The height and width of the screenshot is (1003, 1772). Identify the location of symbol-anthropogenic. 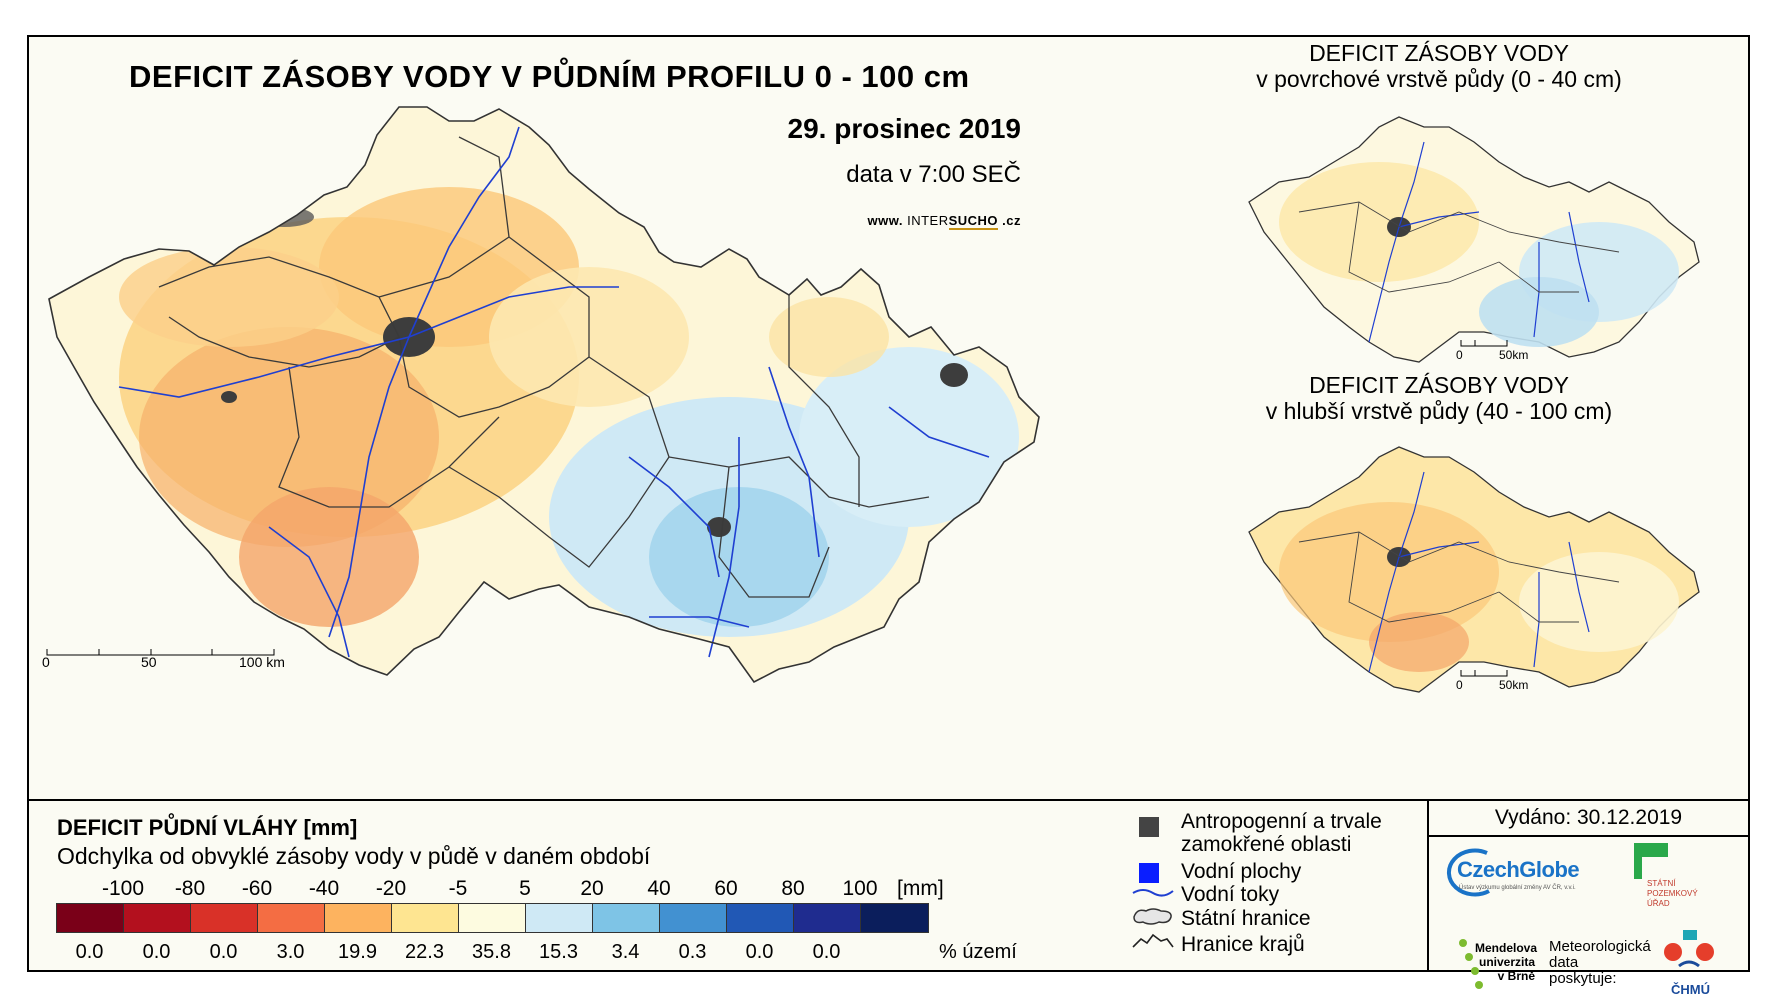
(1149, 827).